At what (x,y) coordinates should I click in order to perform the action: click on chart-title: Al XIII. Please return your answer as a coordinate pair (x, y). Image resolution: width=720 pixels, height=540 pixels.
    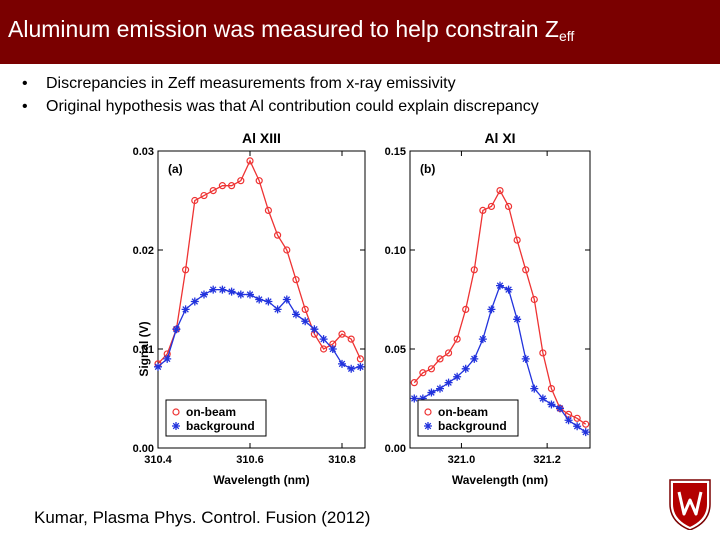
    Looking at the image, I should click on (261, 138).